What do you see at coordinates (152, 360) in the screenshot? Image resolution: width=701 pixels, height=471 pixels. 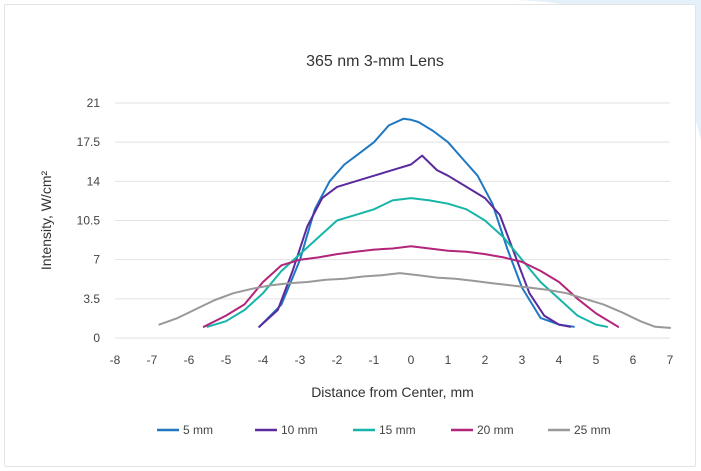 I see `x-tick-label: -7` at bounding box center [152, 360].